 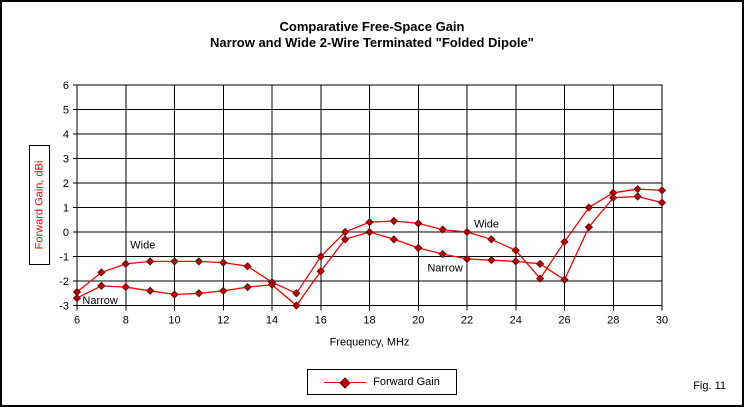 I want to click on svg-text: 28, so click(x=613, y=321).